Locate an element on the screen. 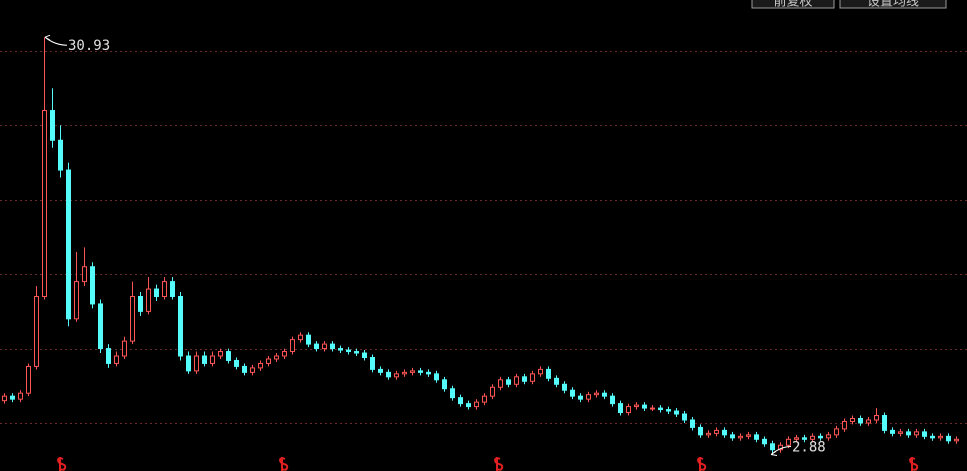 The height and width of the screenshot is (471, 967). button-label: 前复权 is located at coordinates (792, 5).